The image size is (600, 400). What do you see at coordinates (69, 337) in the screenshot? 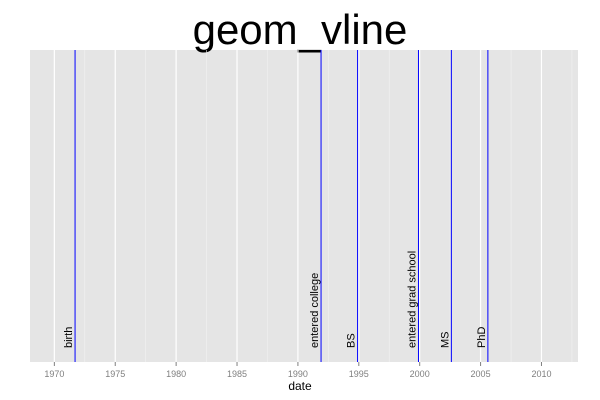
I see `vline-label: birth` at bounding box center [69, 337].